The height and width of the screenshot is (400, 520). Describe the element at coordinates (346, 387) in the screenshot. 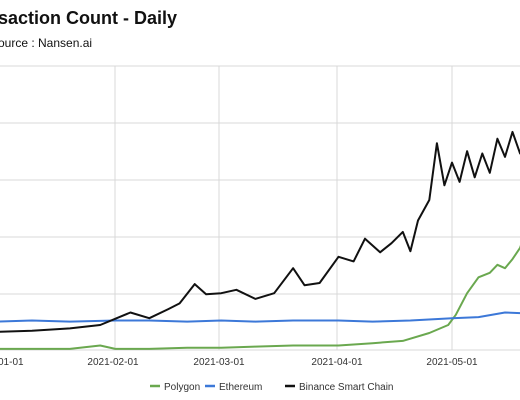

I see `legend-label: Binance Smart Chain` at that location.